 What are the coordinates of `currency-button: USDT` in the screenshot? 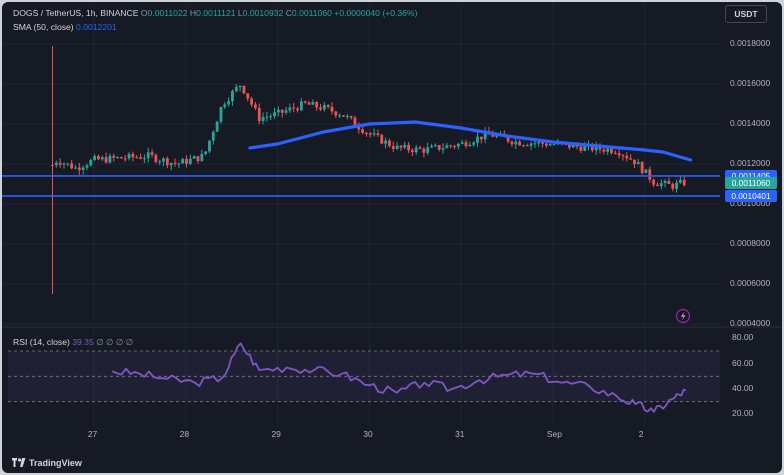 It's located at (746, 14).